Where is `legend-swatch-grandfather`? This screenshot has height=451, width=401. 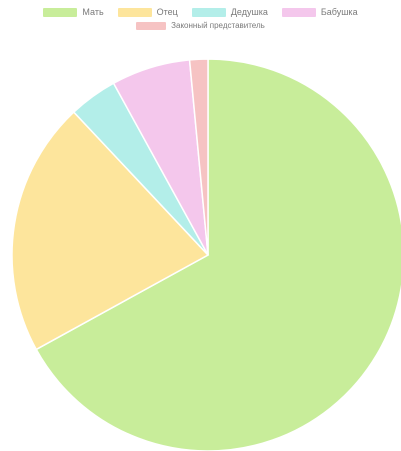 legend-swatch-grandfather is located at coordinates (208, 12).